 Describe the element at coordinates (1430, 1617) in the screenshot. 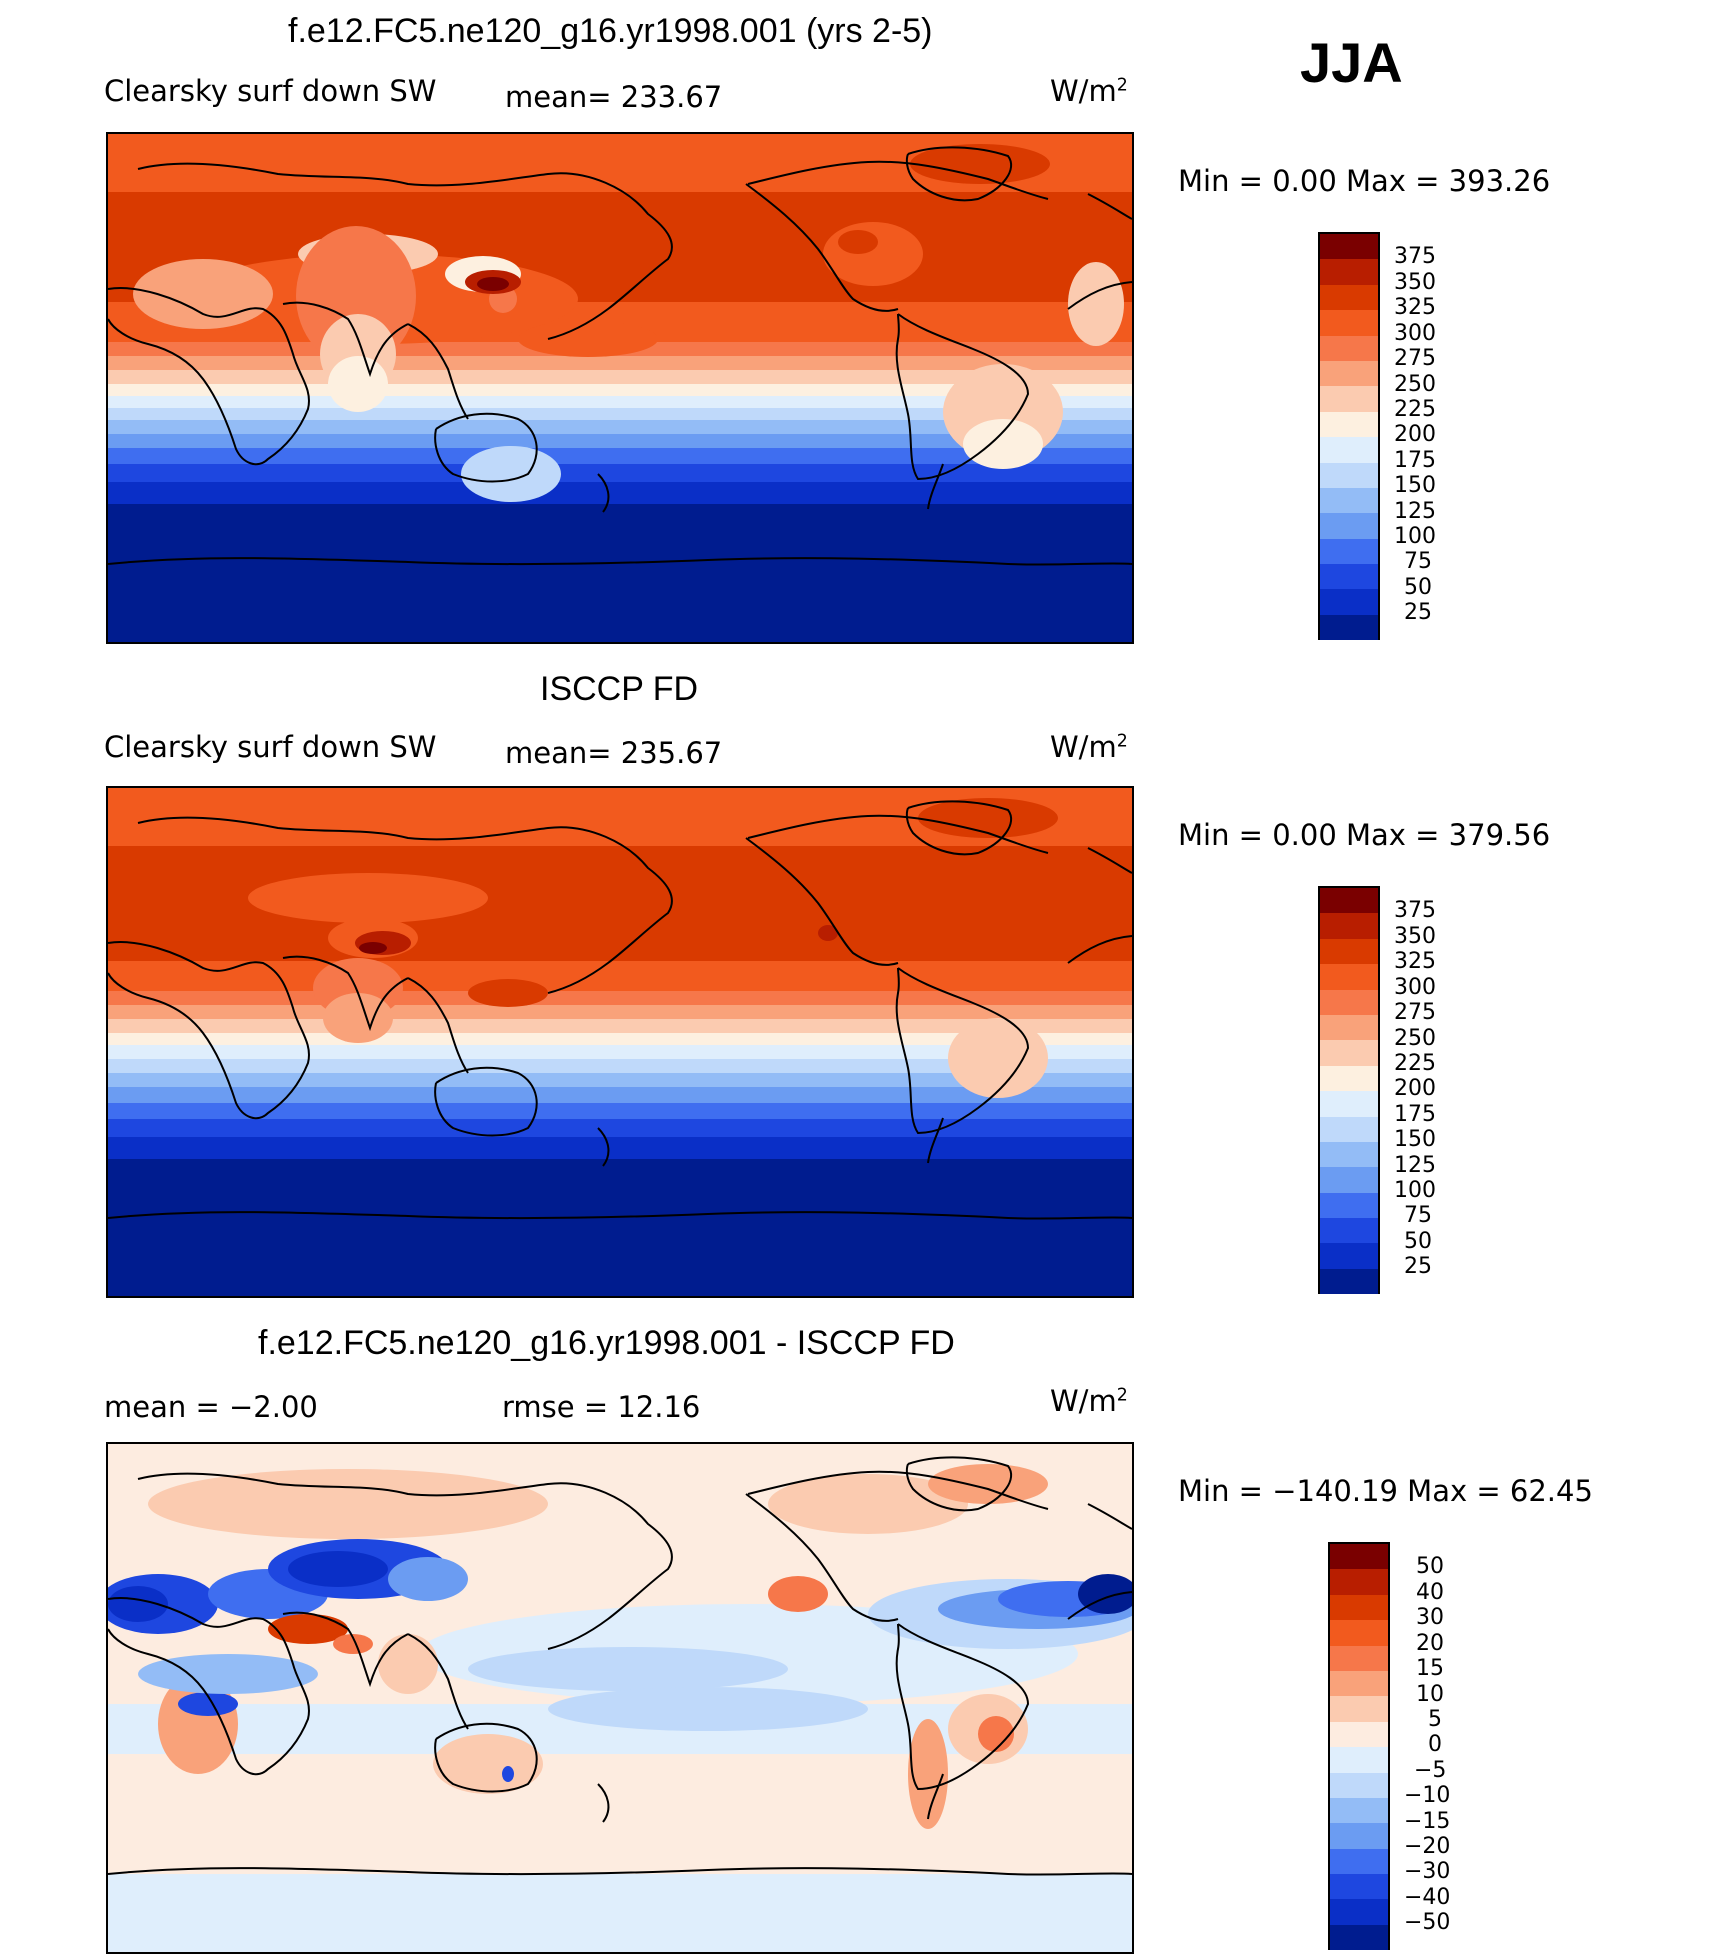

I see `p3-tick-2: 30` at that location.